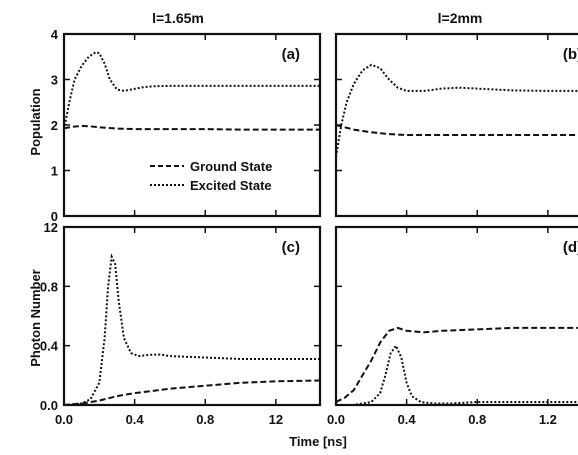  What do you see at coordinates (460, 18) in the screenshot?
I see `column-title-right: l=2mm` at bounding box center [460, 18].